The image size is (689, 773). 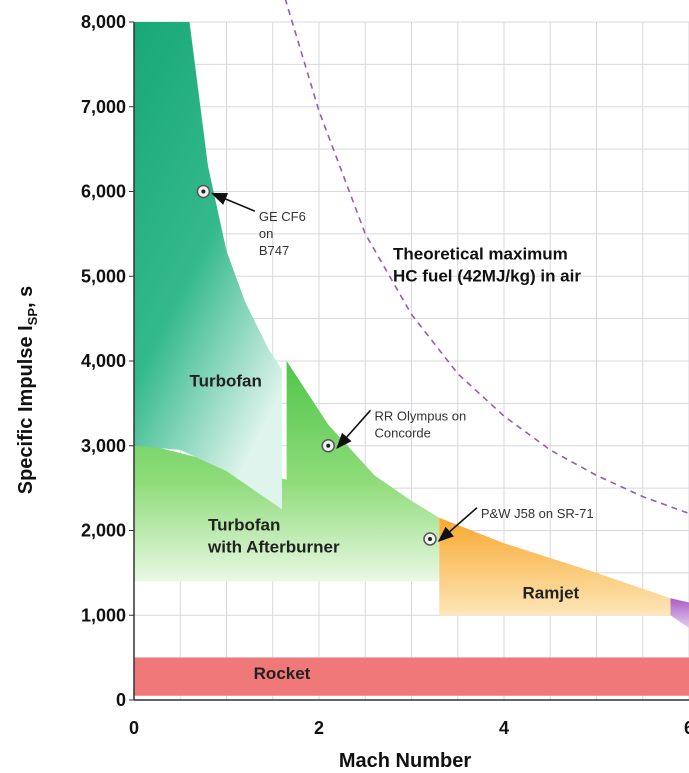 I want to click on x-axis-title: Mach Number, so click(x=405, y=761).